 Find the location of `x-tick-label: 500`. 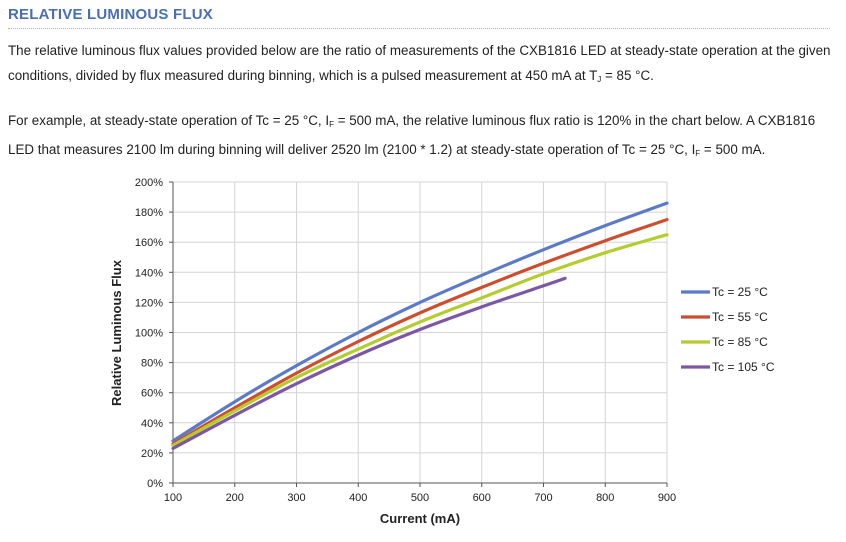

x-tick-label: 500 is located at coordinates (420, 498).